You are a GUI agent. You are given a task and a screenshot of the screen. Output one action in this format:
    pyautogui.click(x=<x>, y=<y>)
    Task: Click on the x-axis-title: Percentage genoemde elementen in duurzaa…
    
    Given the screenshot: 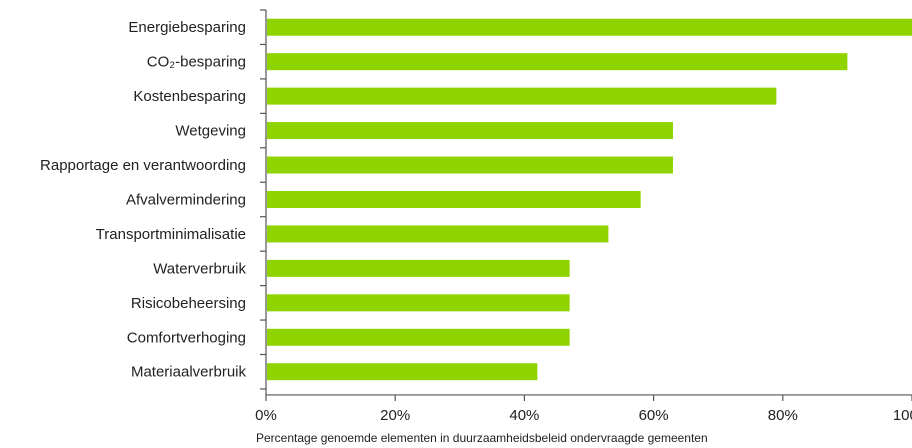 What is the action you would take?
    pyautogui.click(x=482, y=438)
    